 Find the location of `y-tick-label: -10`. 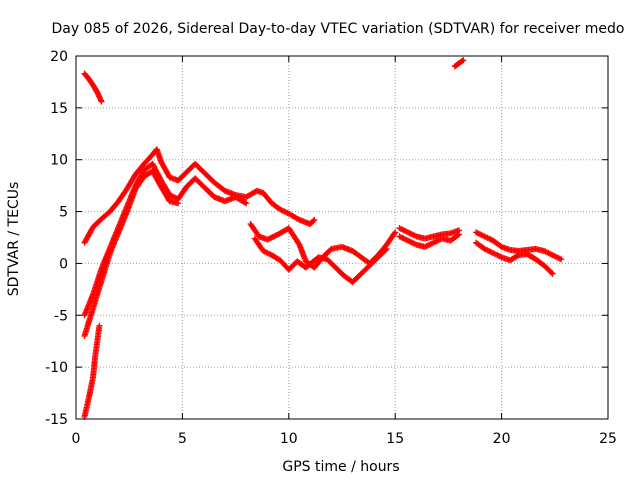

y-tick-label: -10 is located at coordinates (56, 368).